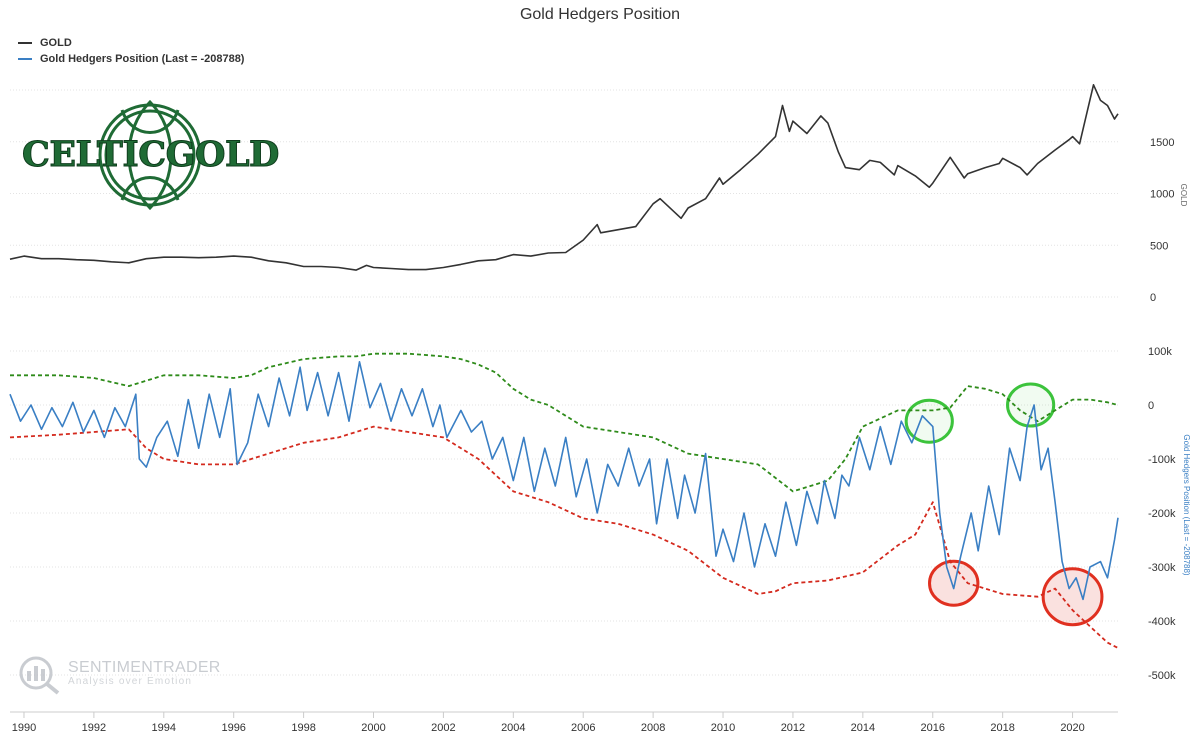 This screenshot has width=1200, height=750. What do you see at coordinates (1186, 505) in the screenshot?
I see `axis-title-hedgers: Gold Hedgers Position (Last = -208788)` at bounding box center [1186, 505].